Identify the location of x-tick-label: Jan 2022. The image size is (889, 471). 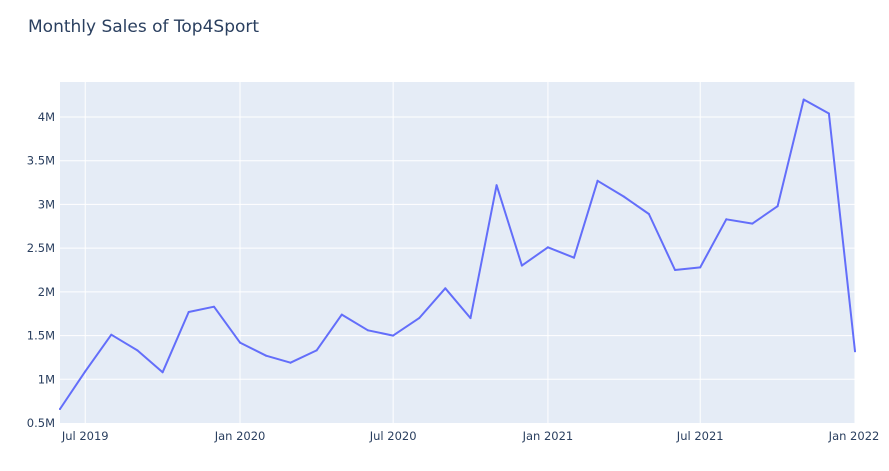
(854, 436).